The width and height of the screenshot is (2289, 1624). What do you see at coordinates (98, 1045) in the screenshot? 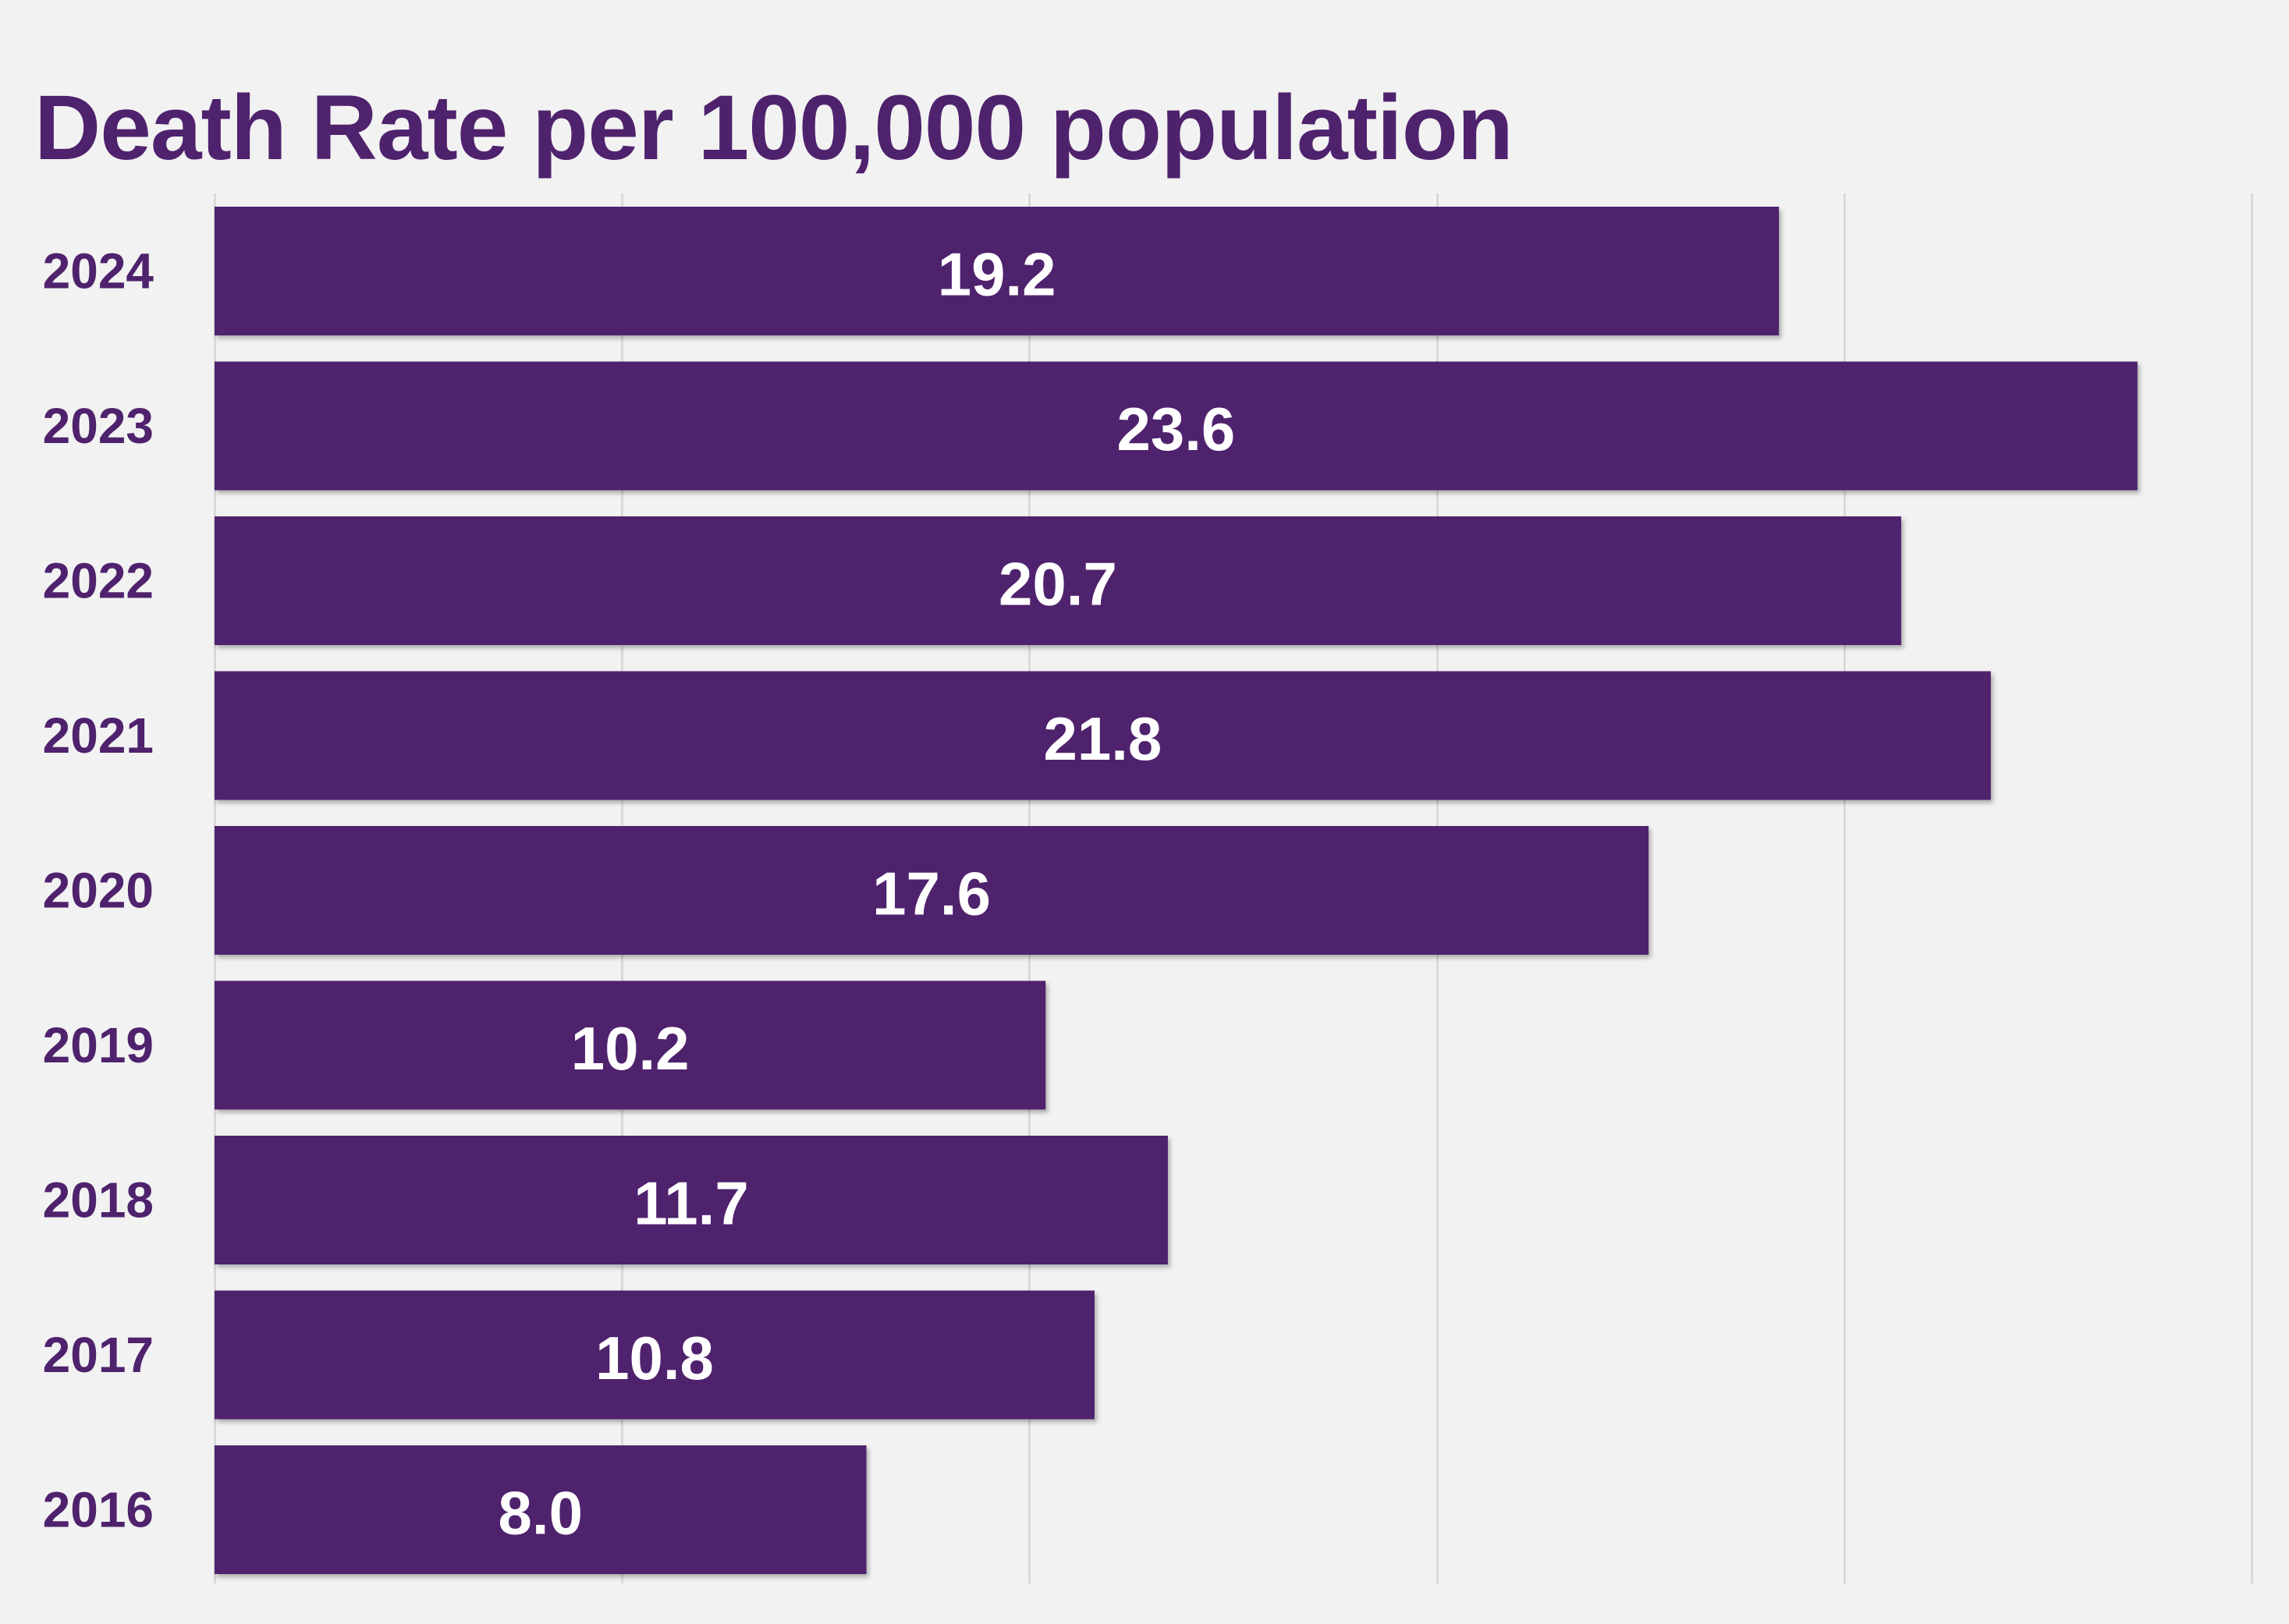
I see `category-label: 2019` at bounding box center [98, 1045].